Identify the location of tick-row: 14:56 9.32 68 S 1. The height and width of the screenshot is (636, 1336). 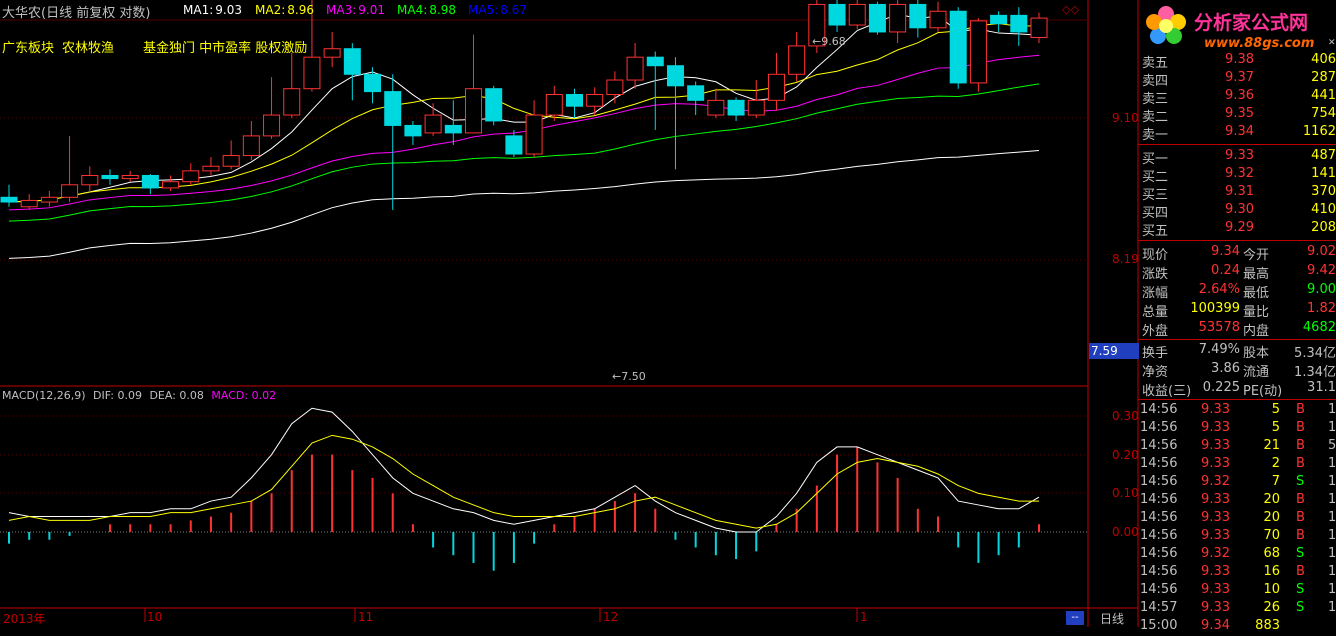
(1238, 555).